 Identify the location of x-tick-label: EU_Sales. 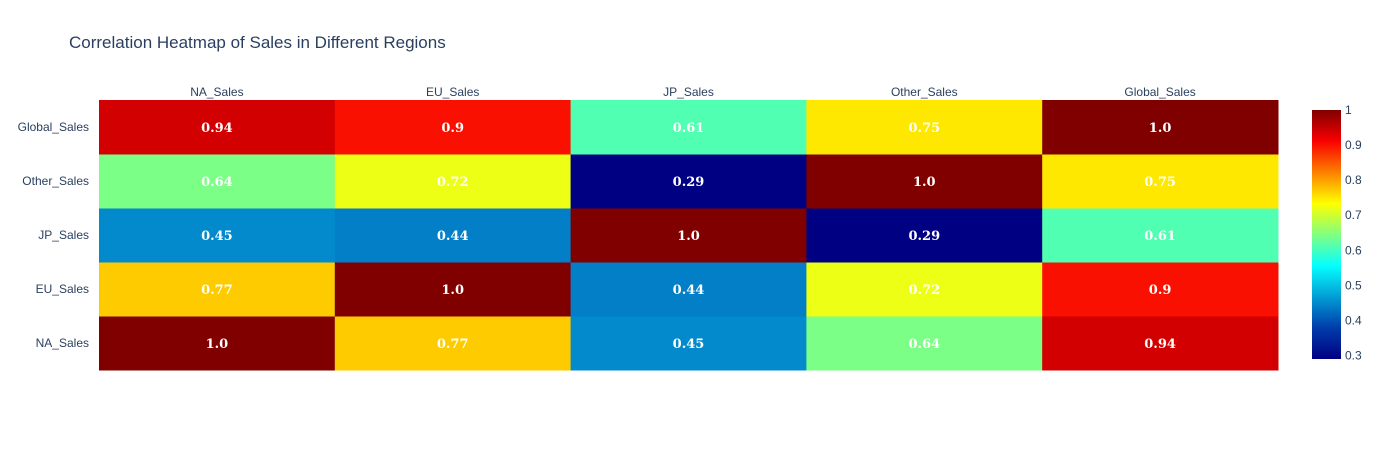
(452, 92).